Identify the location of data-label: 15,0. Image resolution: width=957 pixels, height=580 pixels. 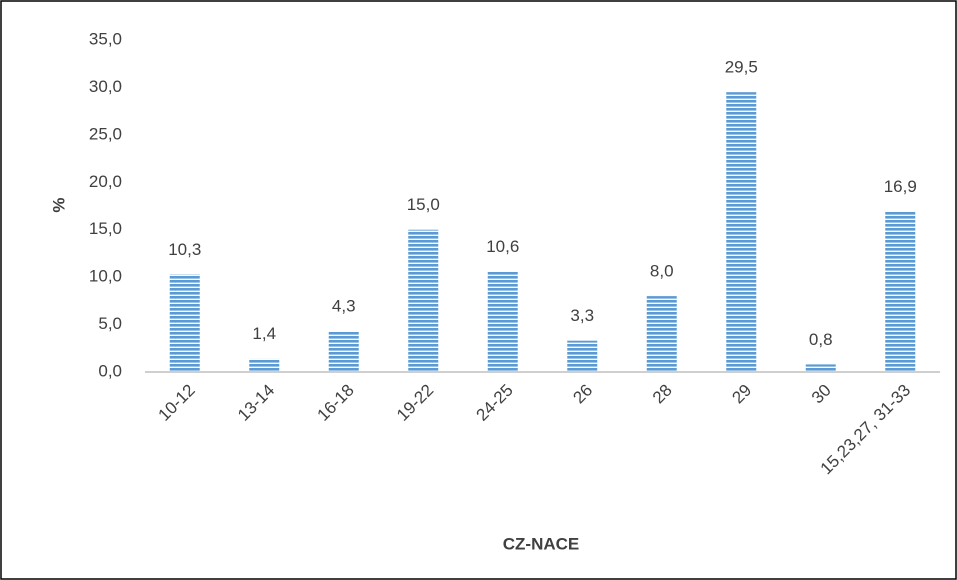
(423, 204).